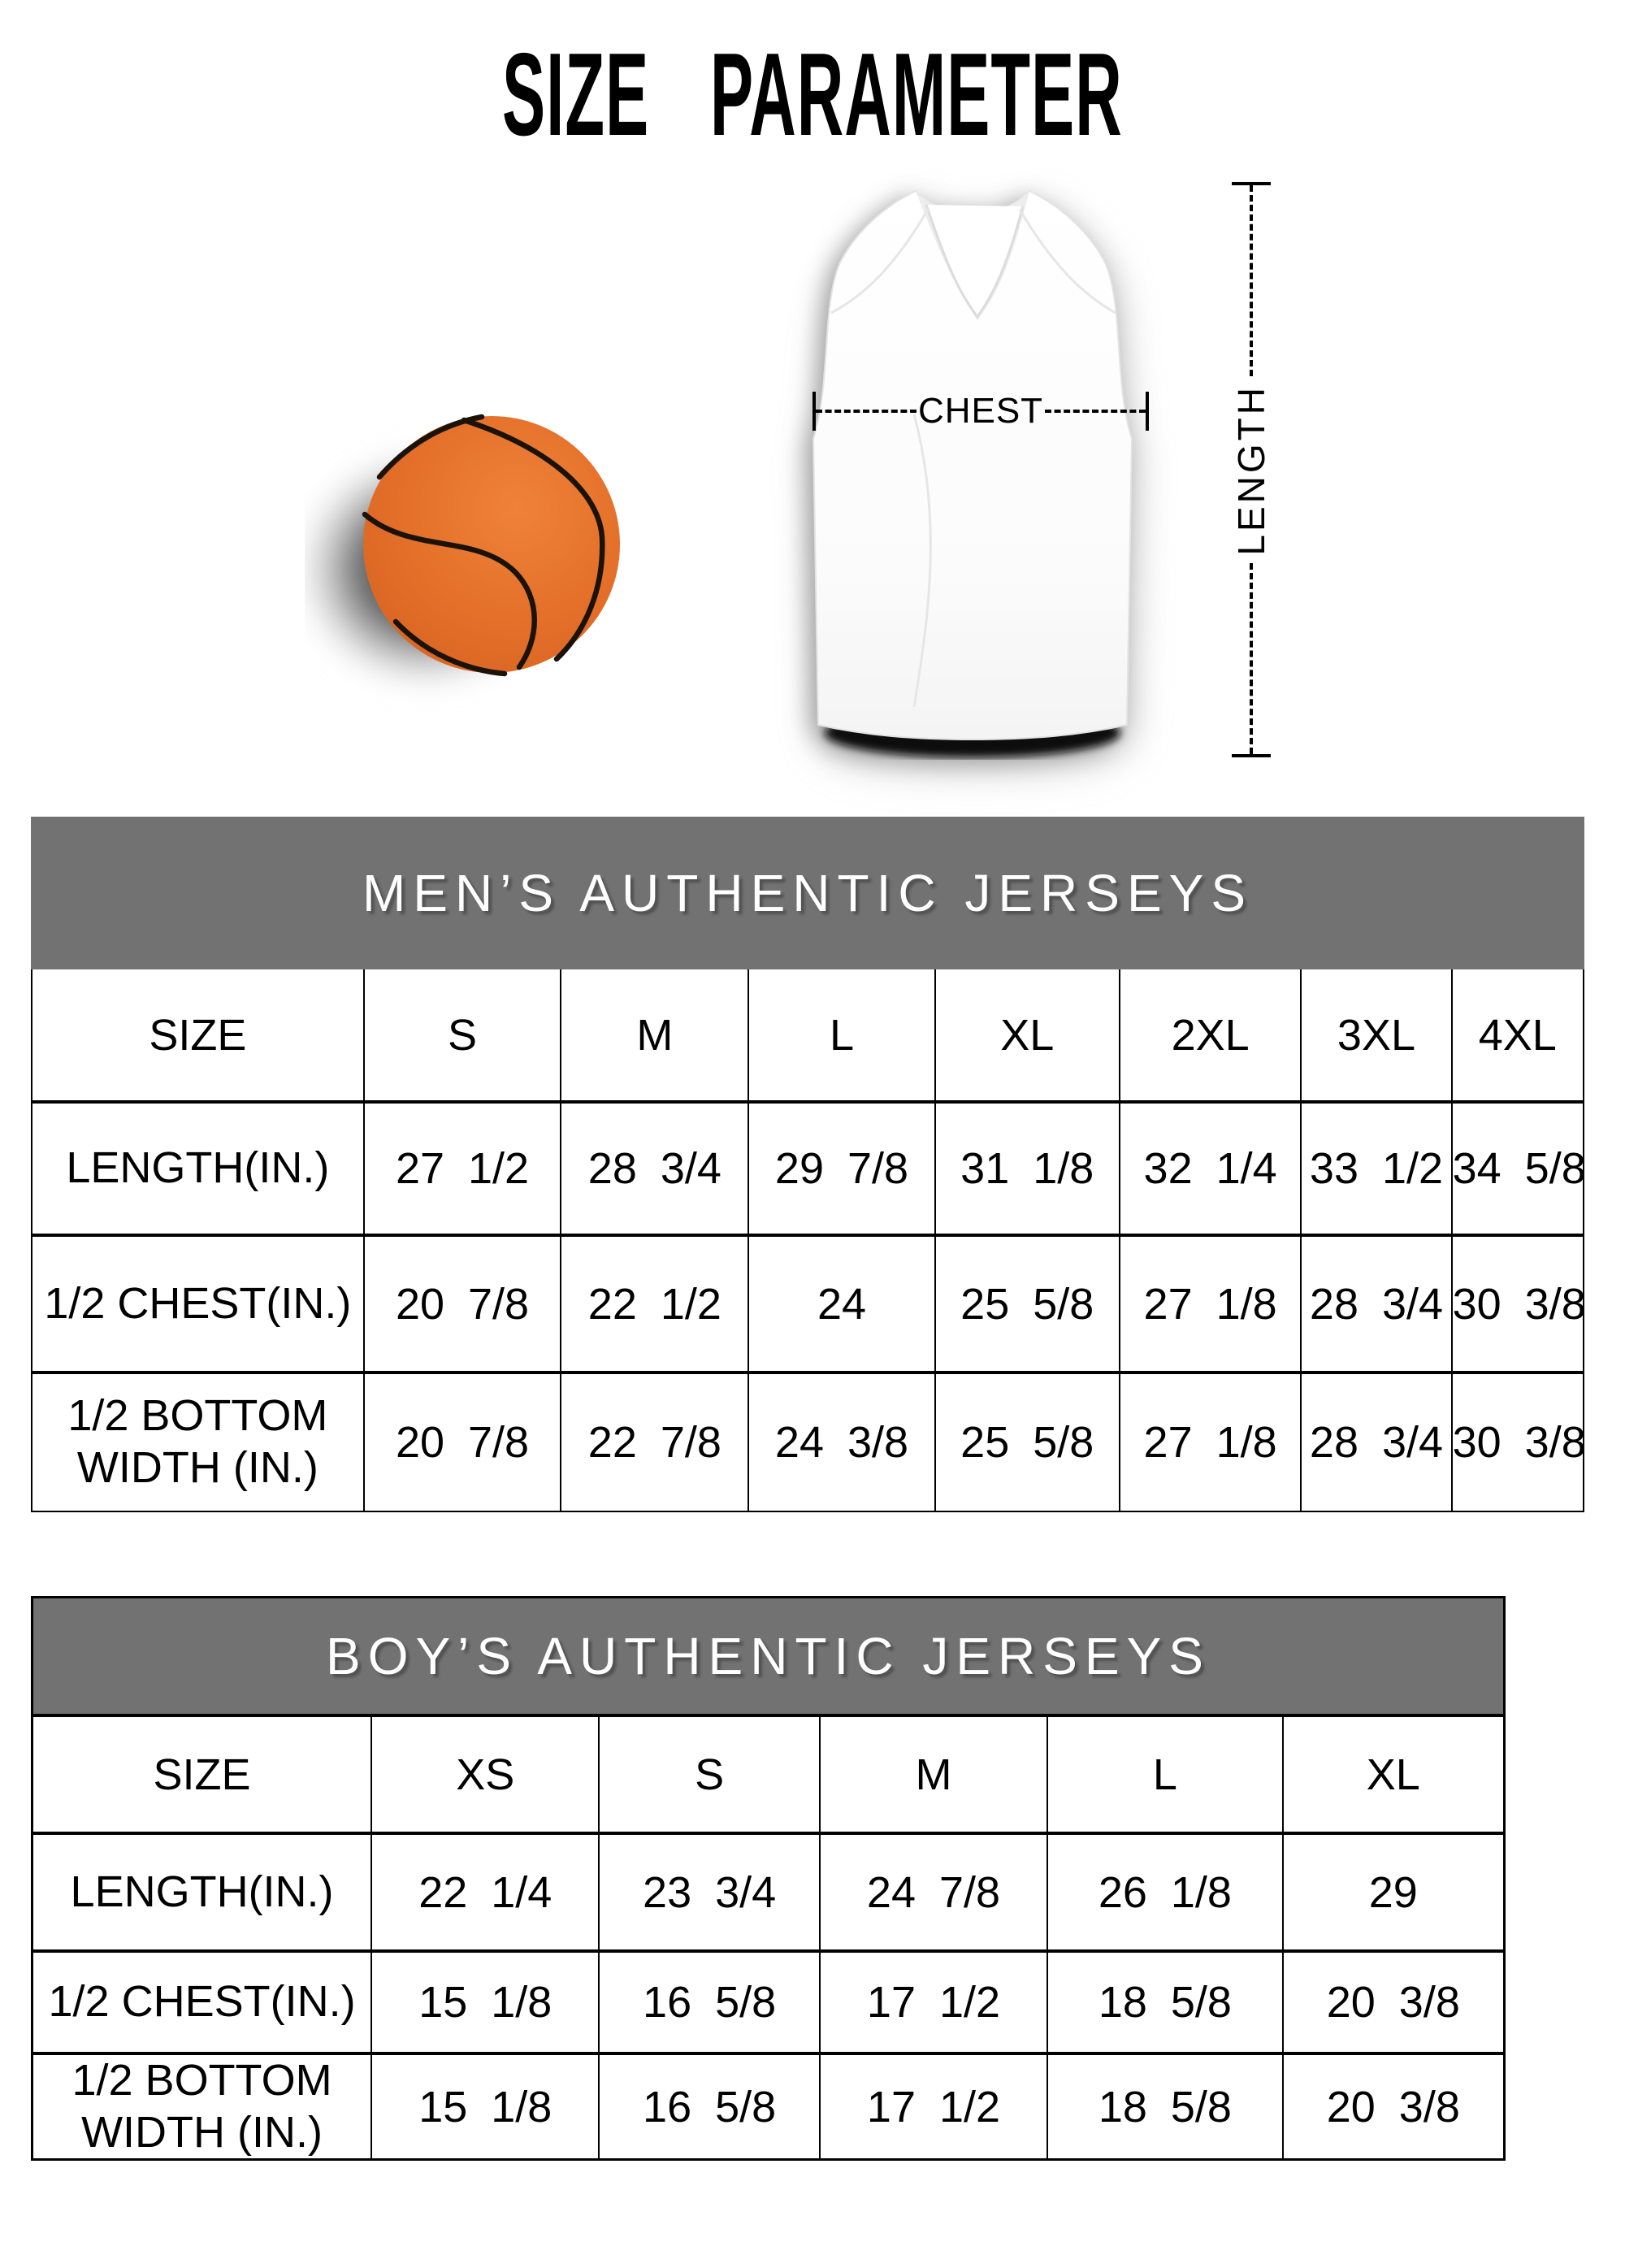 This screenshot has height=2268, width=1625. I want to click on mens-chest-value: 25 5/8, so click(1027, 1303).